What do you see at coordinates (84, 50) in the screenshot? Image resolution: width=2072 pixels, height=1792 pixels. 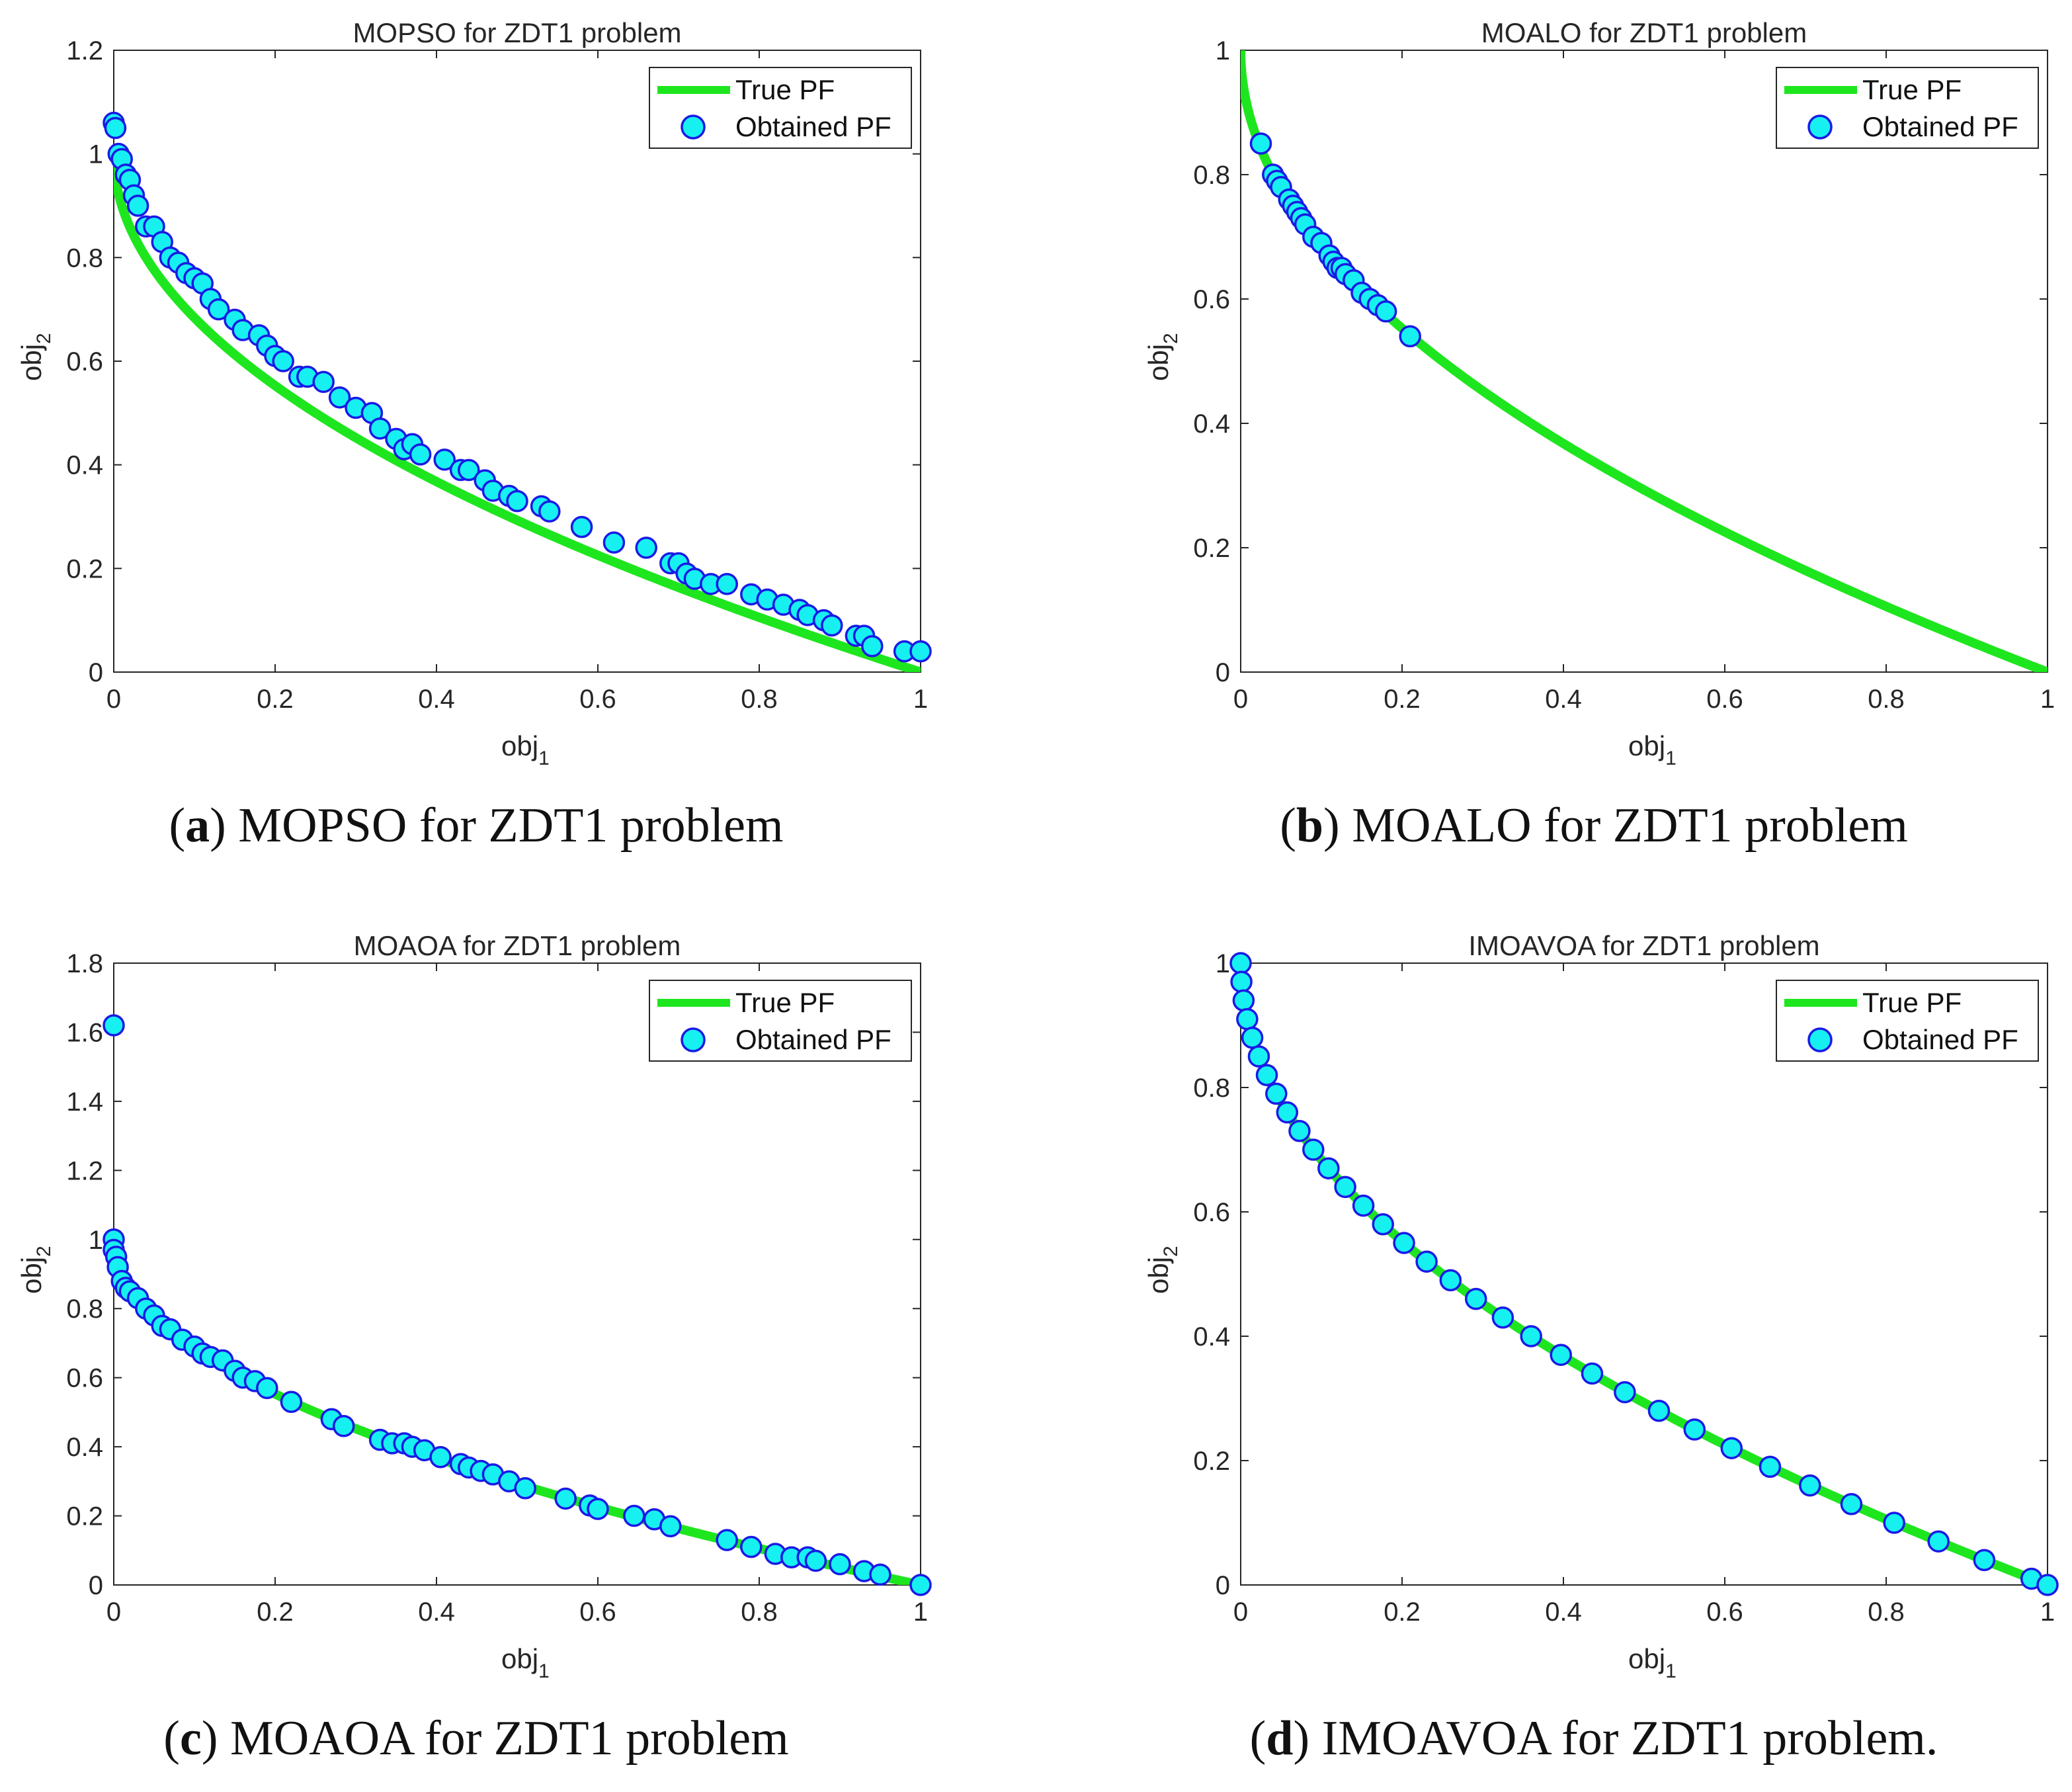 I see `y-tick-label: 1.2` at bounding box center [84, 50].